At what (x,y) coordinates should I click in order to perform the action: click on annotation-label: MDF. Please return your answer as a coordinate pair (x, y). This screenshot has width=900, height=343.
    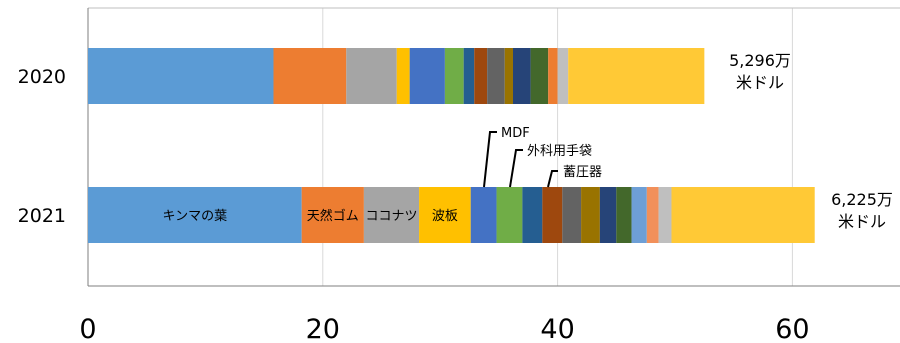
    Looking at the image, I should click on (515, 133).